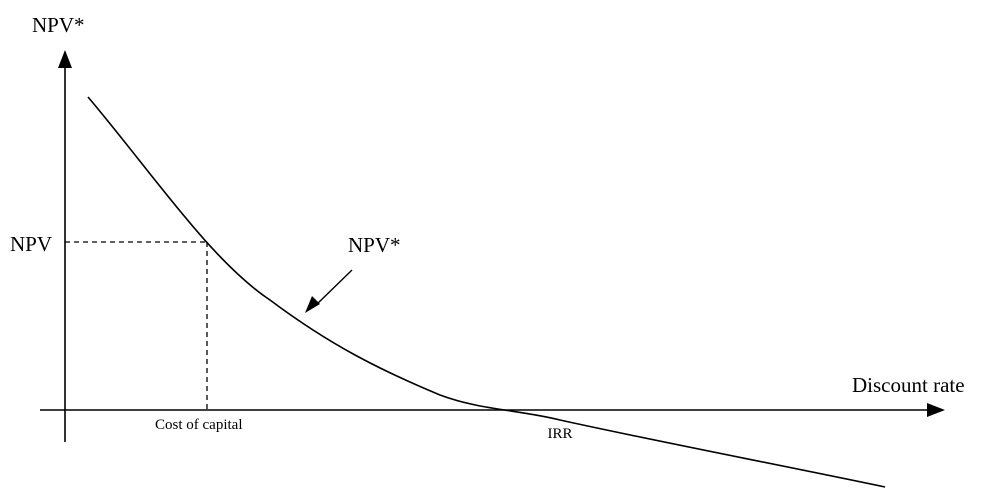 Image resolution: width=995 pixels, height=503 pixels. Describe the element at coordinates (31, 244) in the screenshot. I see `npv-value-label: NPV` at that location.